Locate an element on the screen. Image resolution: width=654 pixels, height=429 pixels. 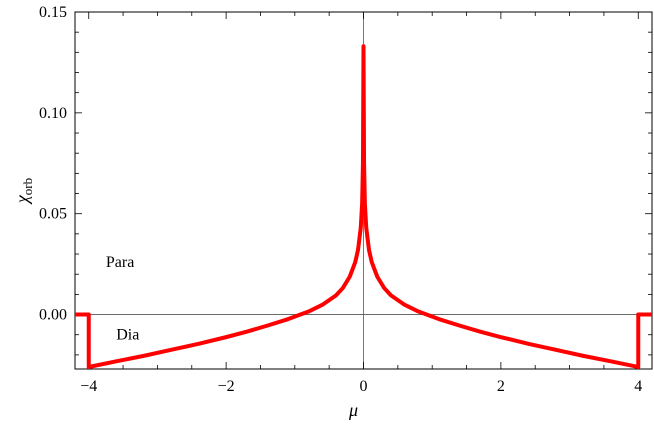
y-axis-label: χorb is located at coordinates (23, 191).